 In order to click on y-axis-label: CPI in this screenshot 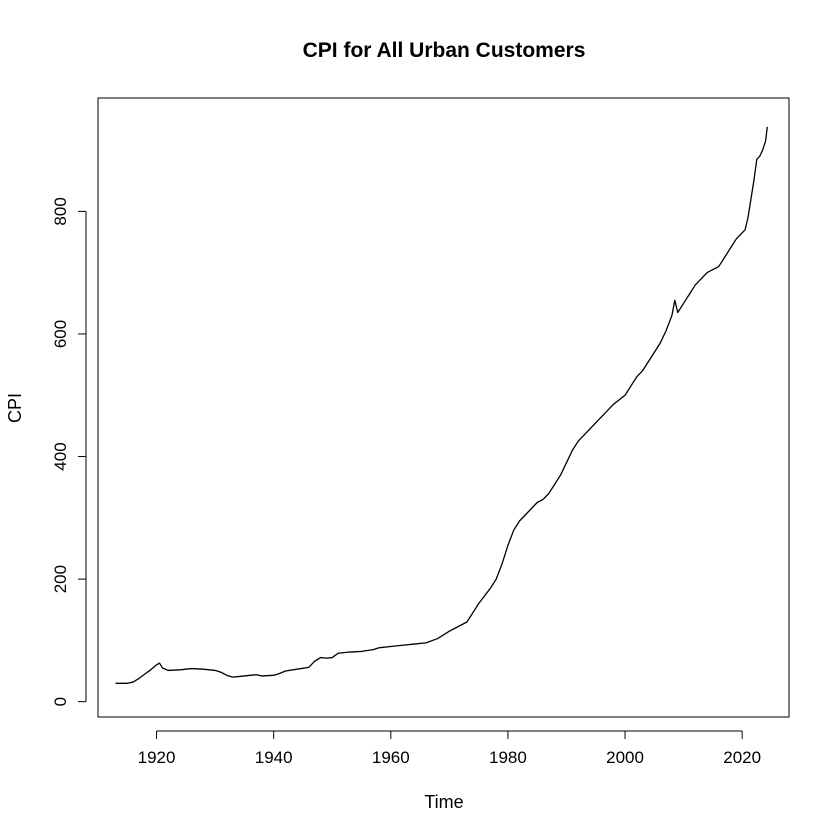, I will do `click(15, 408)`.